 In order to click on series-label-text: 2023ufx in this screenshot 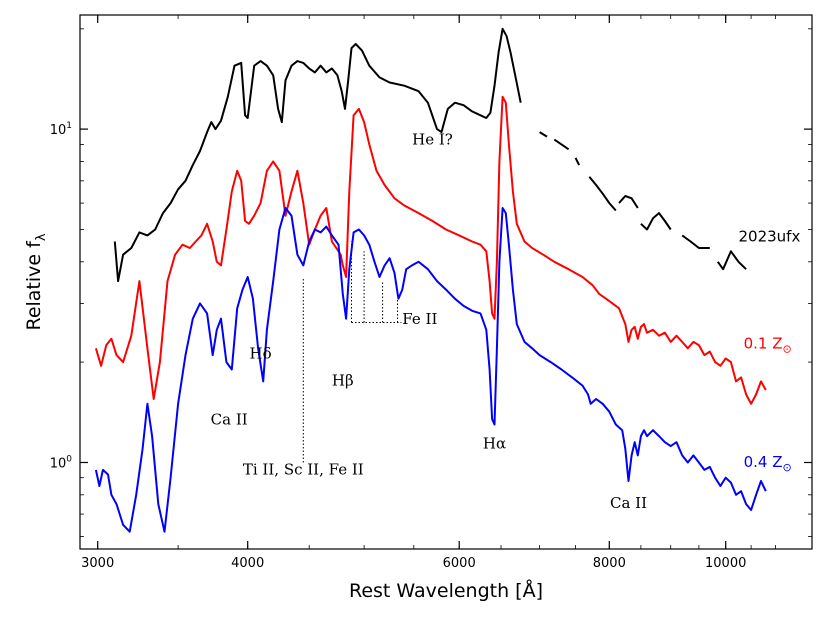, I will do `click(770, 237)`.